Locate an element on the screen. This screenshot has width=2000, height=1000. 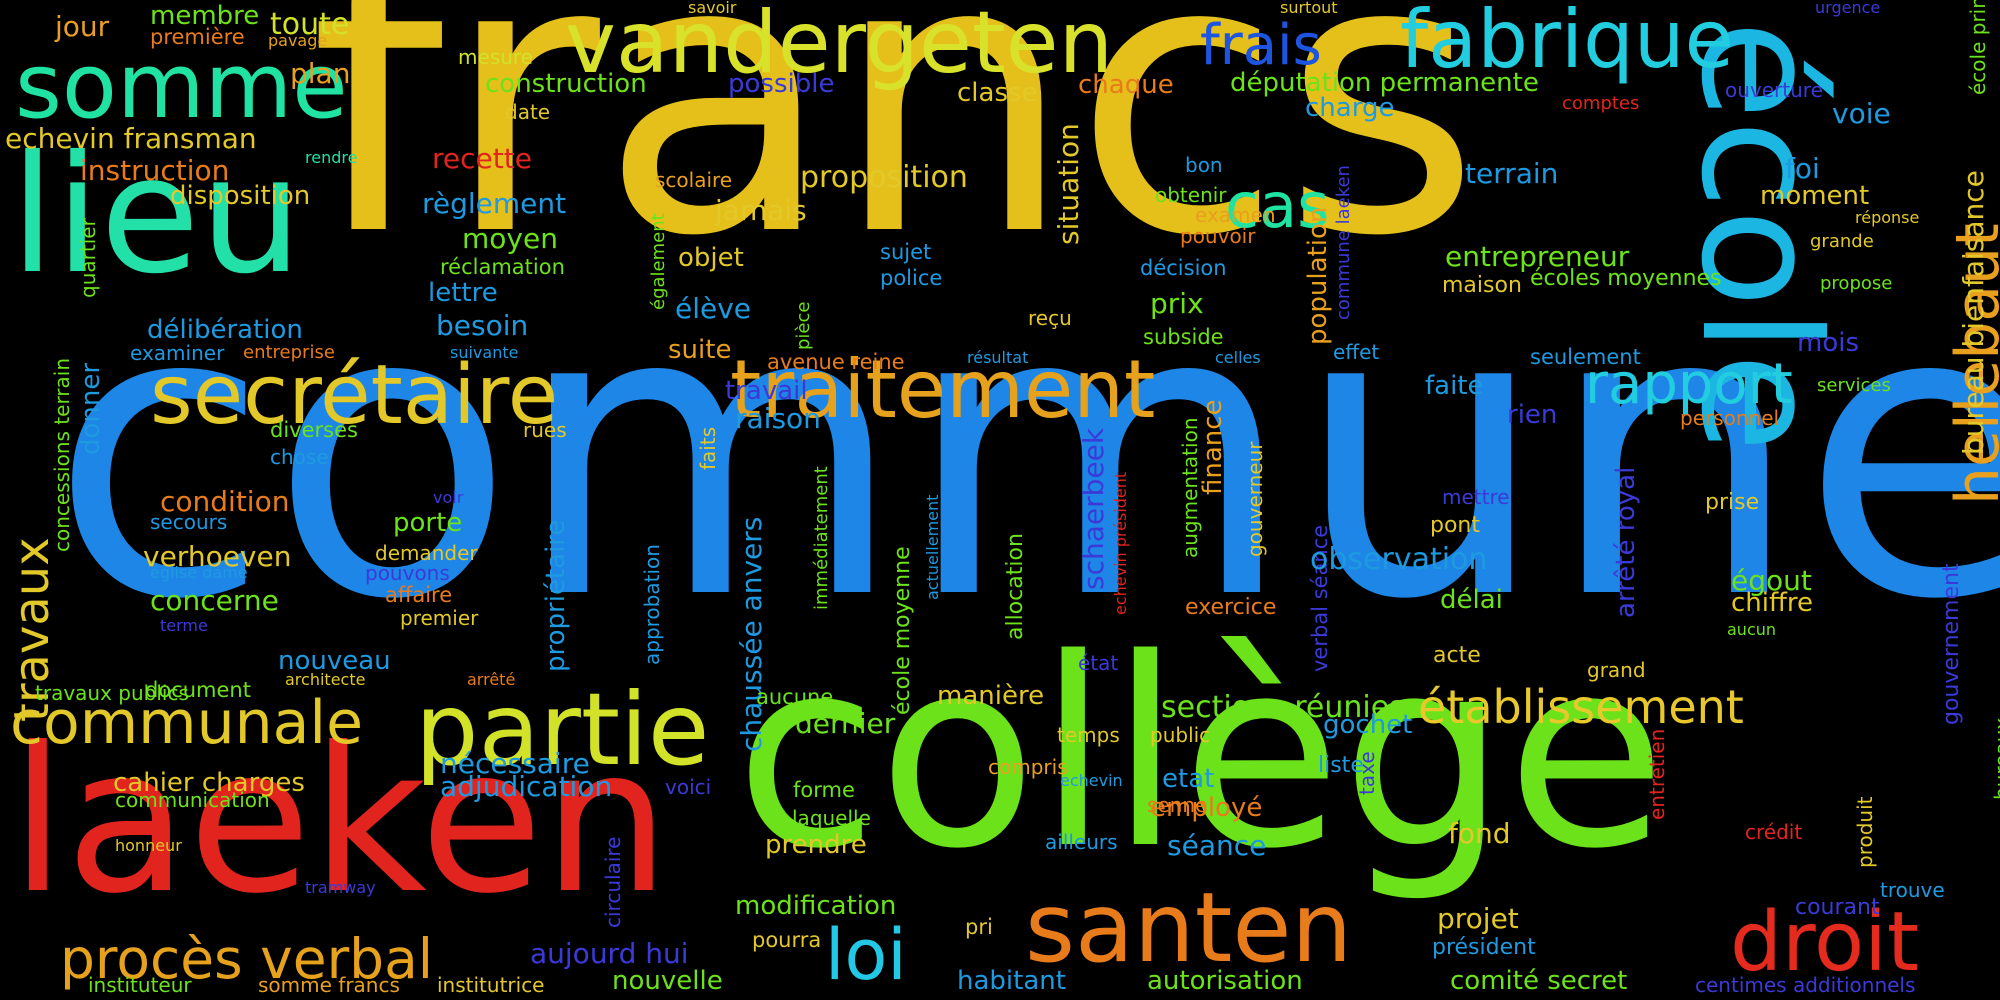
cloud-word: produit is located at coordinates (1865, 832).